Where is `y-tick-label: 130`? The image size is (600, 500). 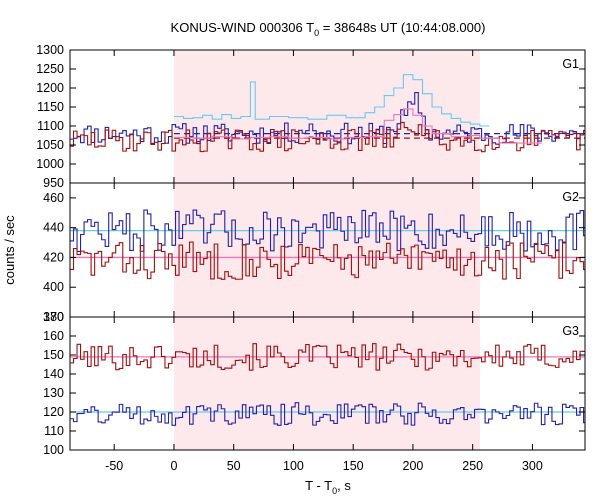 y-tick-label: 130 is located at coordinates (53, 393).